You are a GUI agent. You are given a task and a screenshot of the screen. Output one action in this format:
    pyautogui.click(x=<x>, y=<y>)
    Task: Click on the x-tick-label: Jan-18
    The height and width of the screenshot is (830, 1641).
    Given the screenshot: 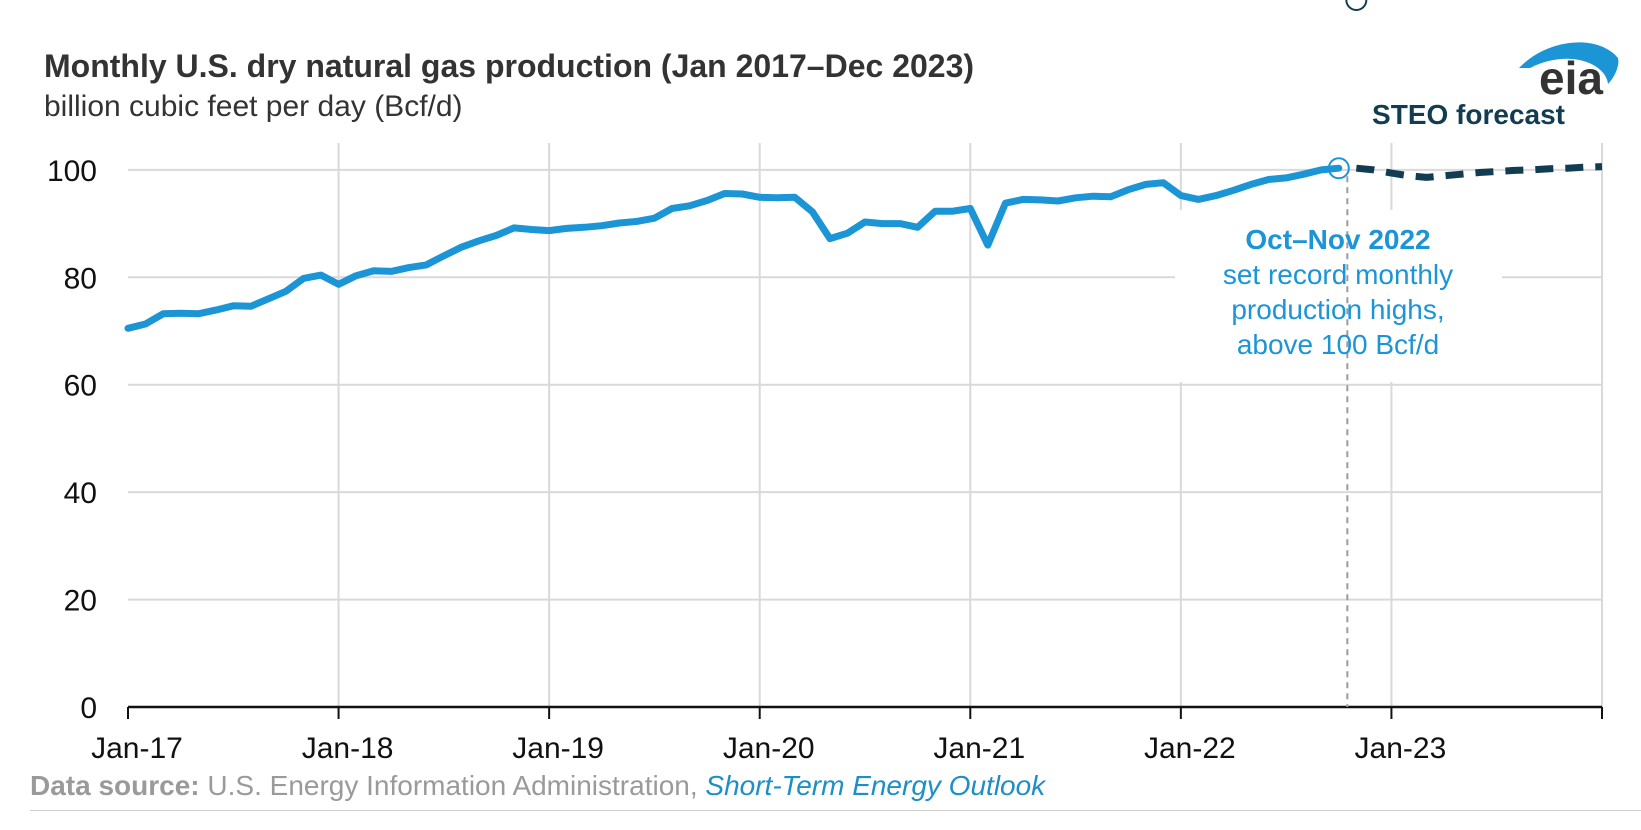 What is the action you would take?
    pyautogui.click(x=348, y=748)
    